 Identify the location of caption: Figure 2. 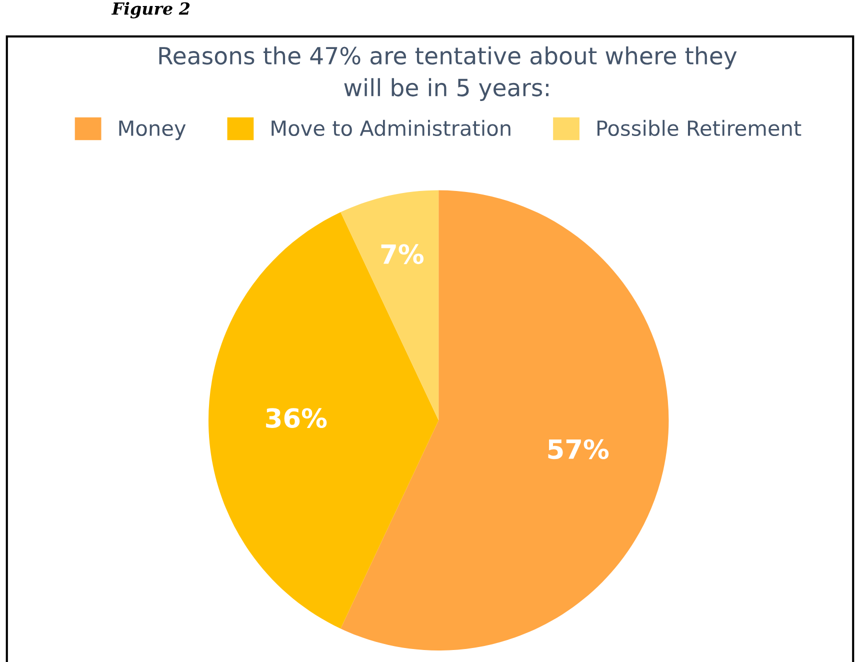
(150, 10).